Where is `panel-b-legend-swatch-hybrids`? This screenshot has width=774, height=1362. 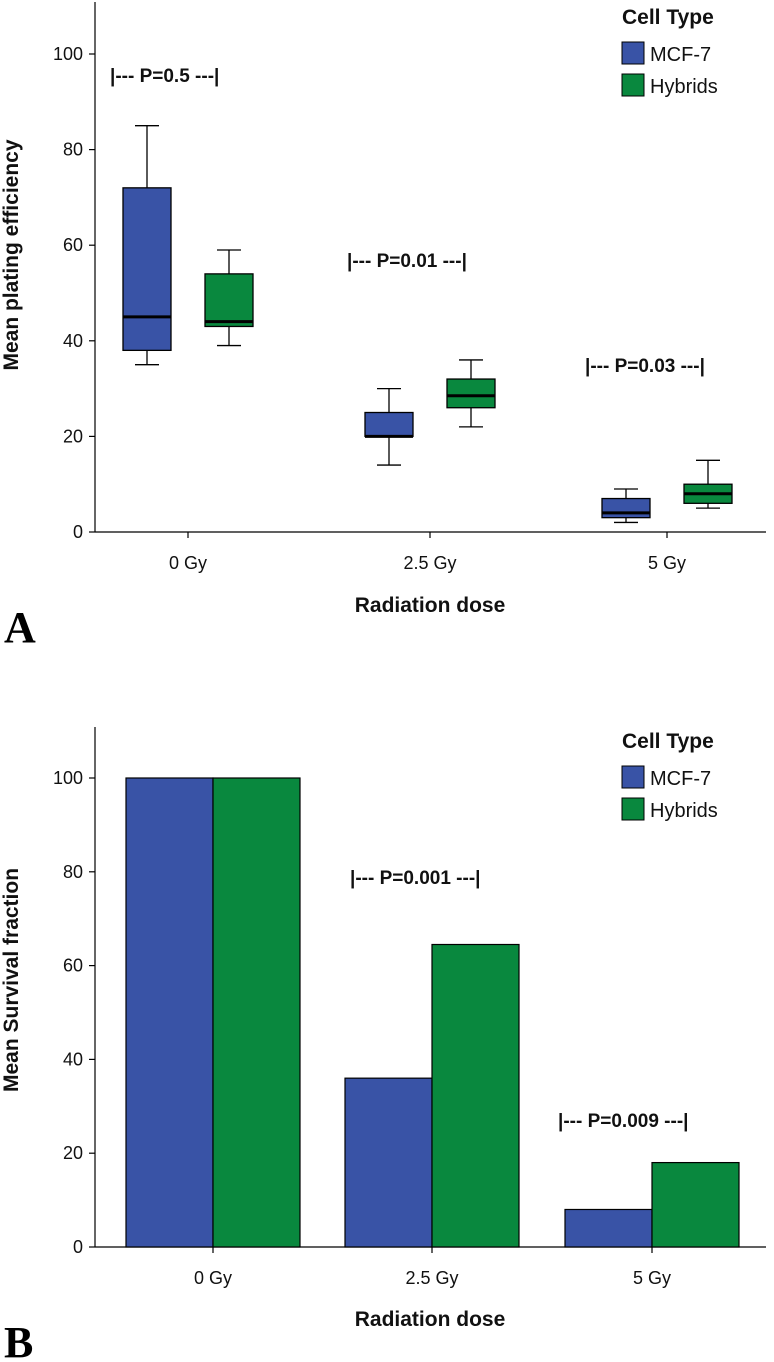
panel-b-legend-swatch-hybrids is located at coordinates (633, 809).